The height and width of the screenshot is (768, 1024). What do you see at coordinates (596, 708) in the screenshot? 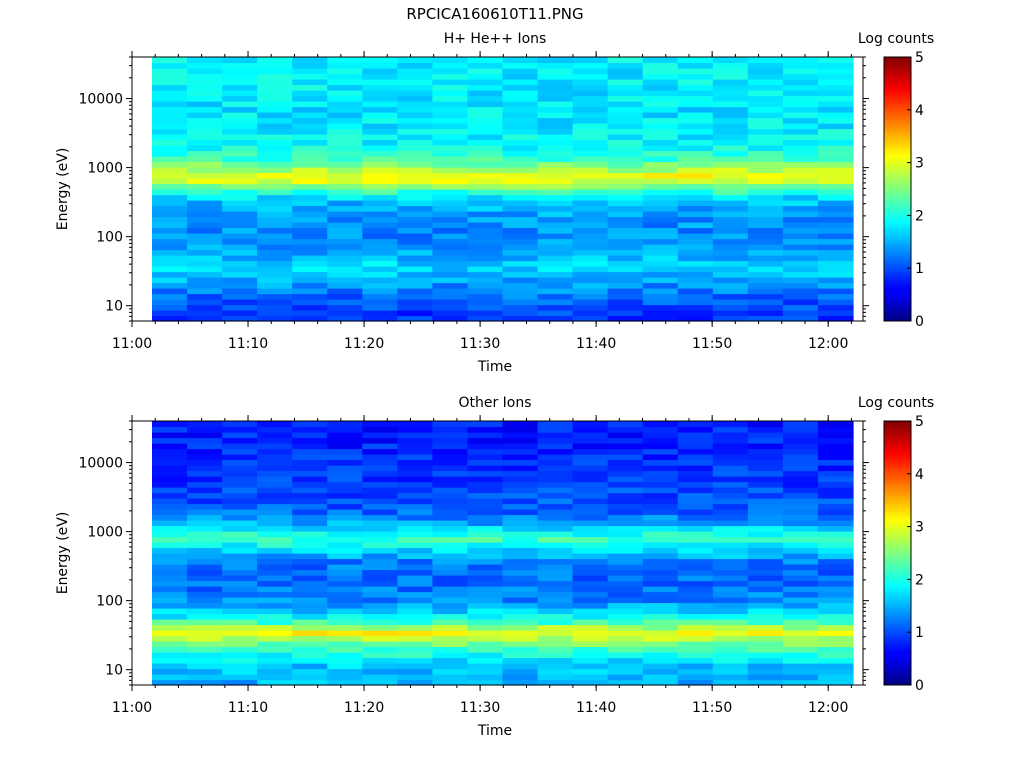
I see `x-tick-label: 11:40` at bounding box center [596, 708].